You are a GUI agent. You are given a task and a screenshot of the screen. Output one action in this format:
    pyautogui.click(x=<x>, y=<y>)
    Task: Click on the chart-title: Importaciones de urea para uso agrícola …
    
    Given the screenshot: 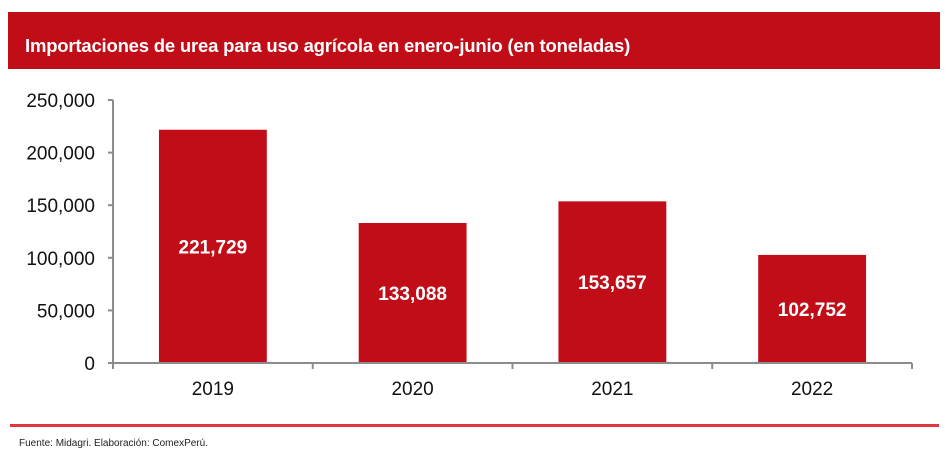 What is the action you would take?
    pyautogui.click(x=328, y=45)
    